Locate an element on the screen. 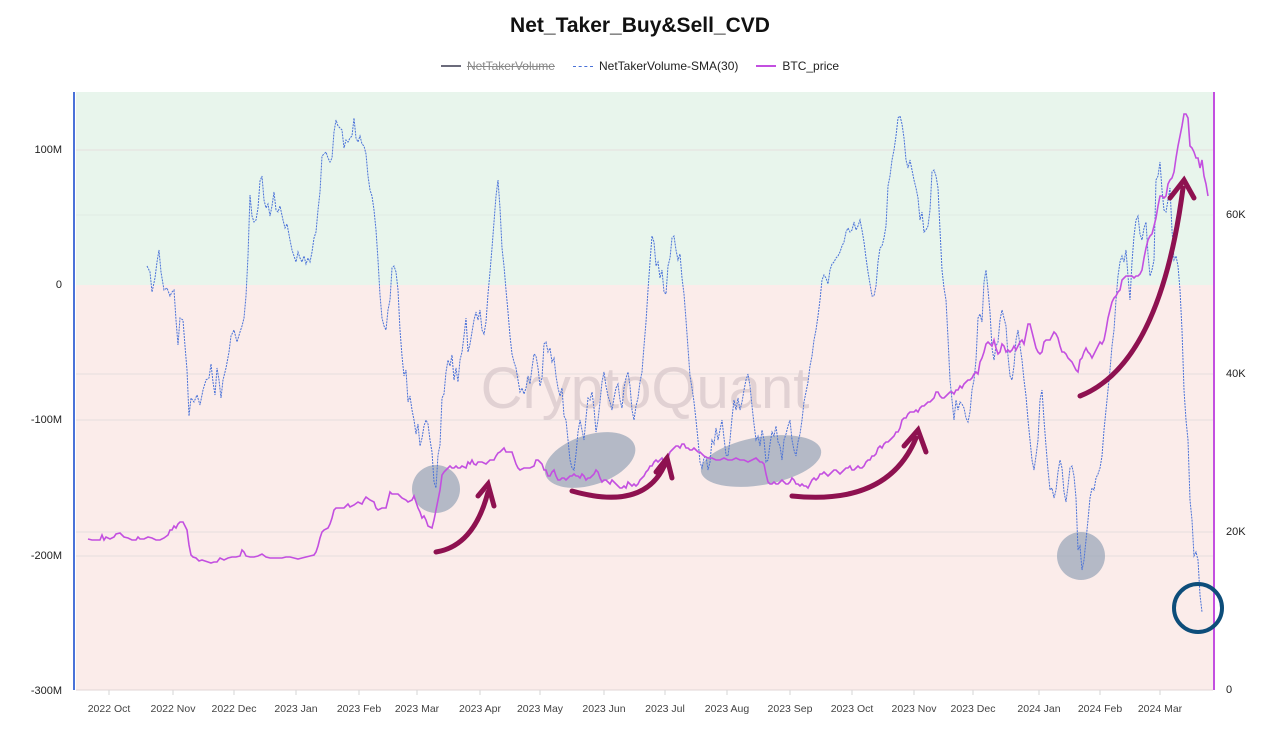 This screenshot has width=1280, height=737. x-axis-label: 2023 Aug is located at coordinates (727, 709).